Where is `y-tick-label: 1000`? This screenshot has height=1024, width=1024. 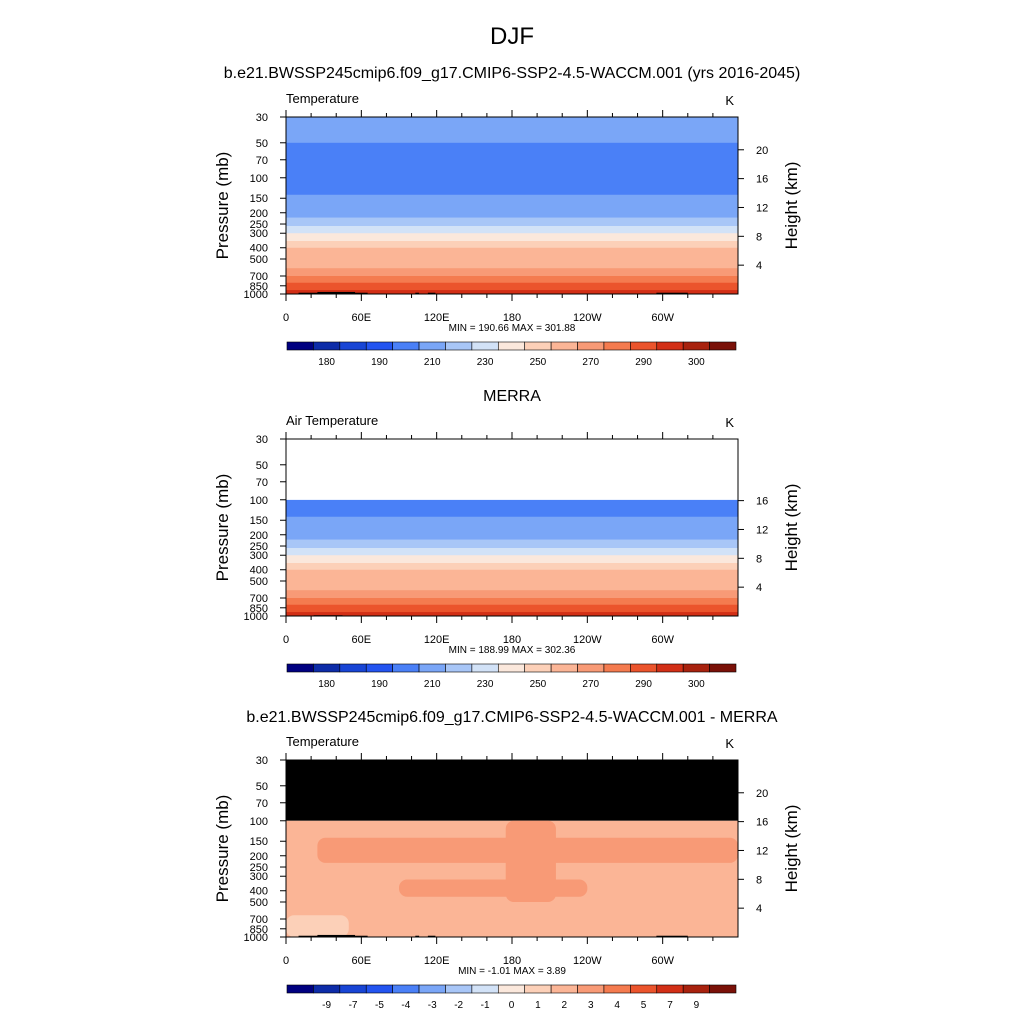 y-tick-label: 1000 is located at coordinates (256, 617).